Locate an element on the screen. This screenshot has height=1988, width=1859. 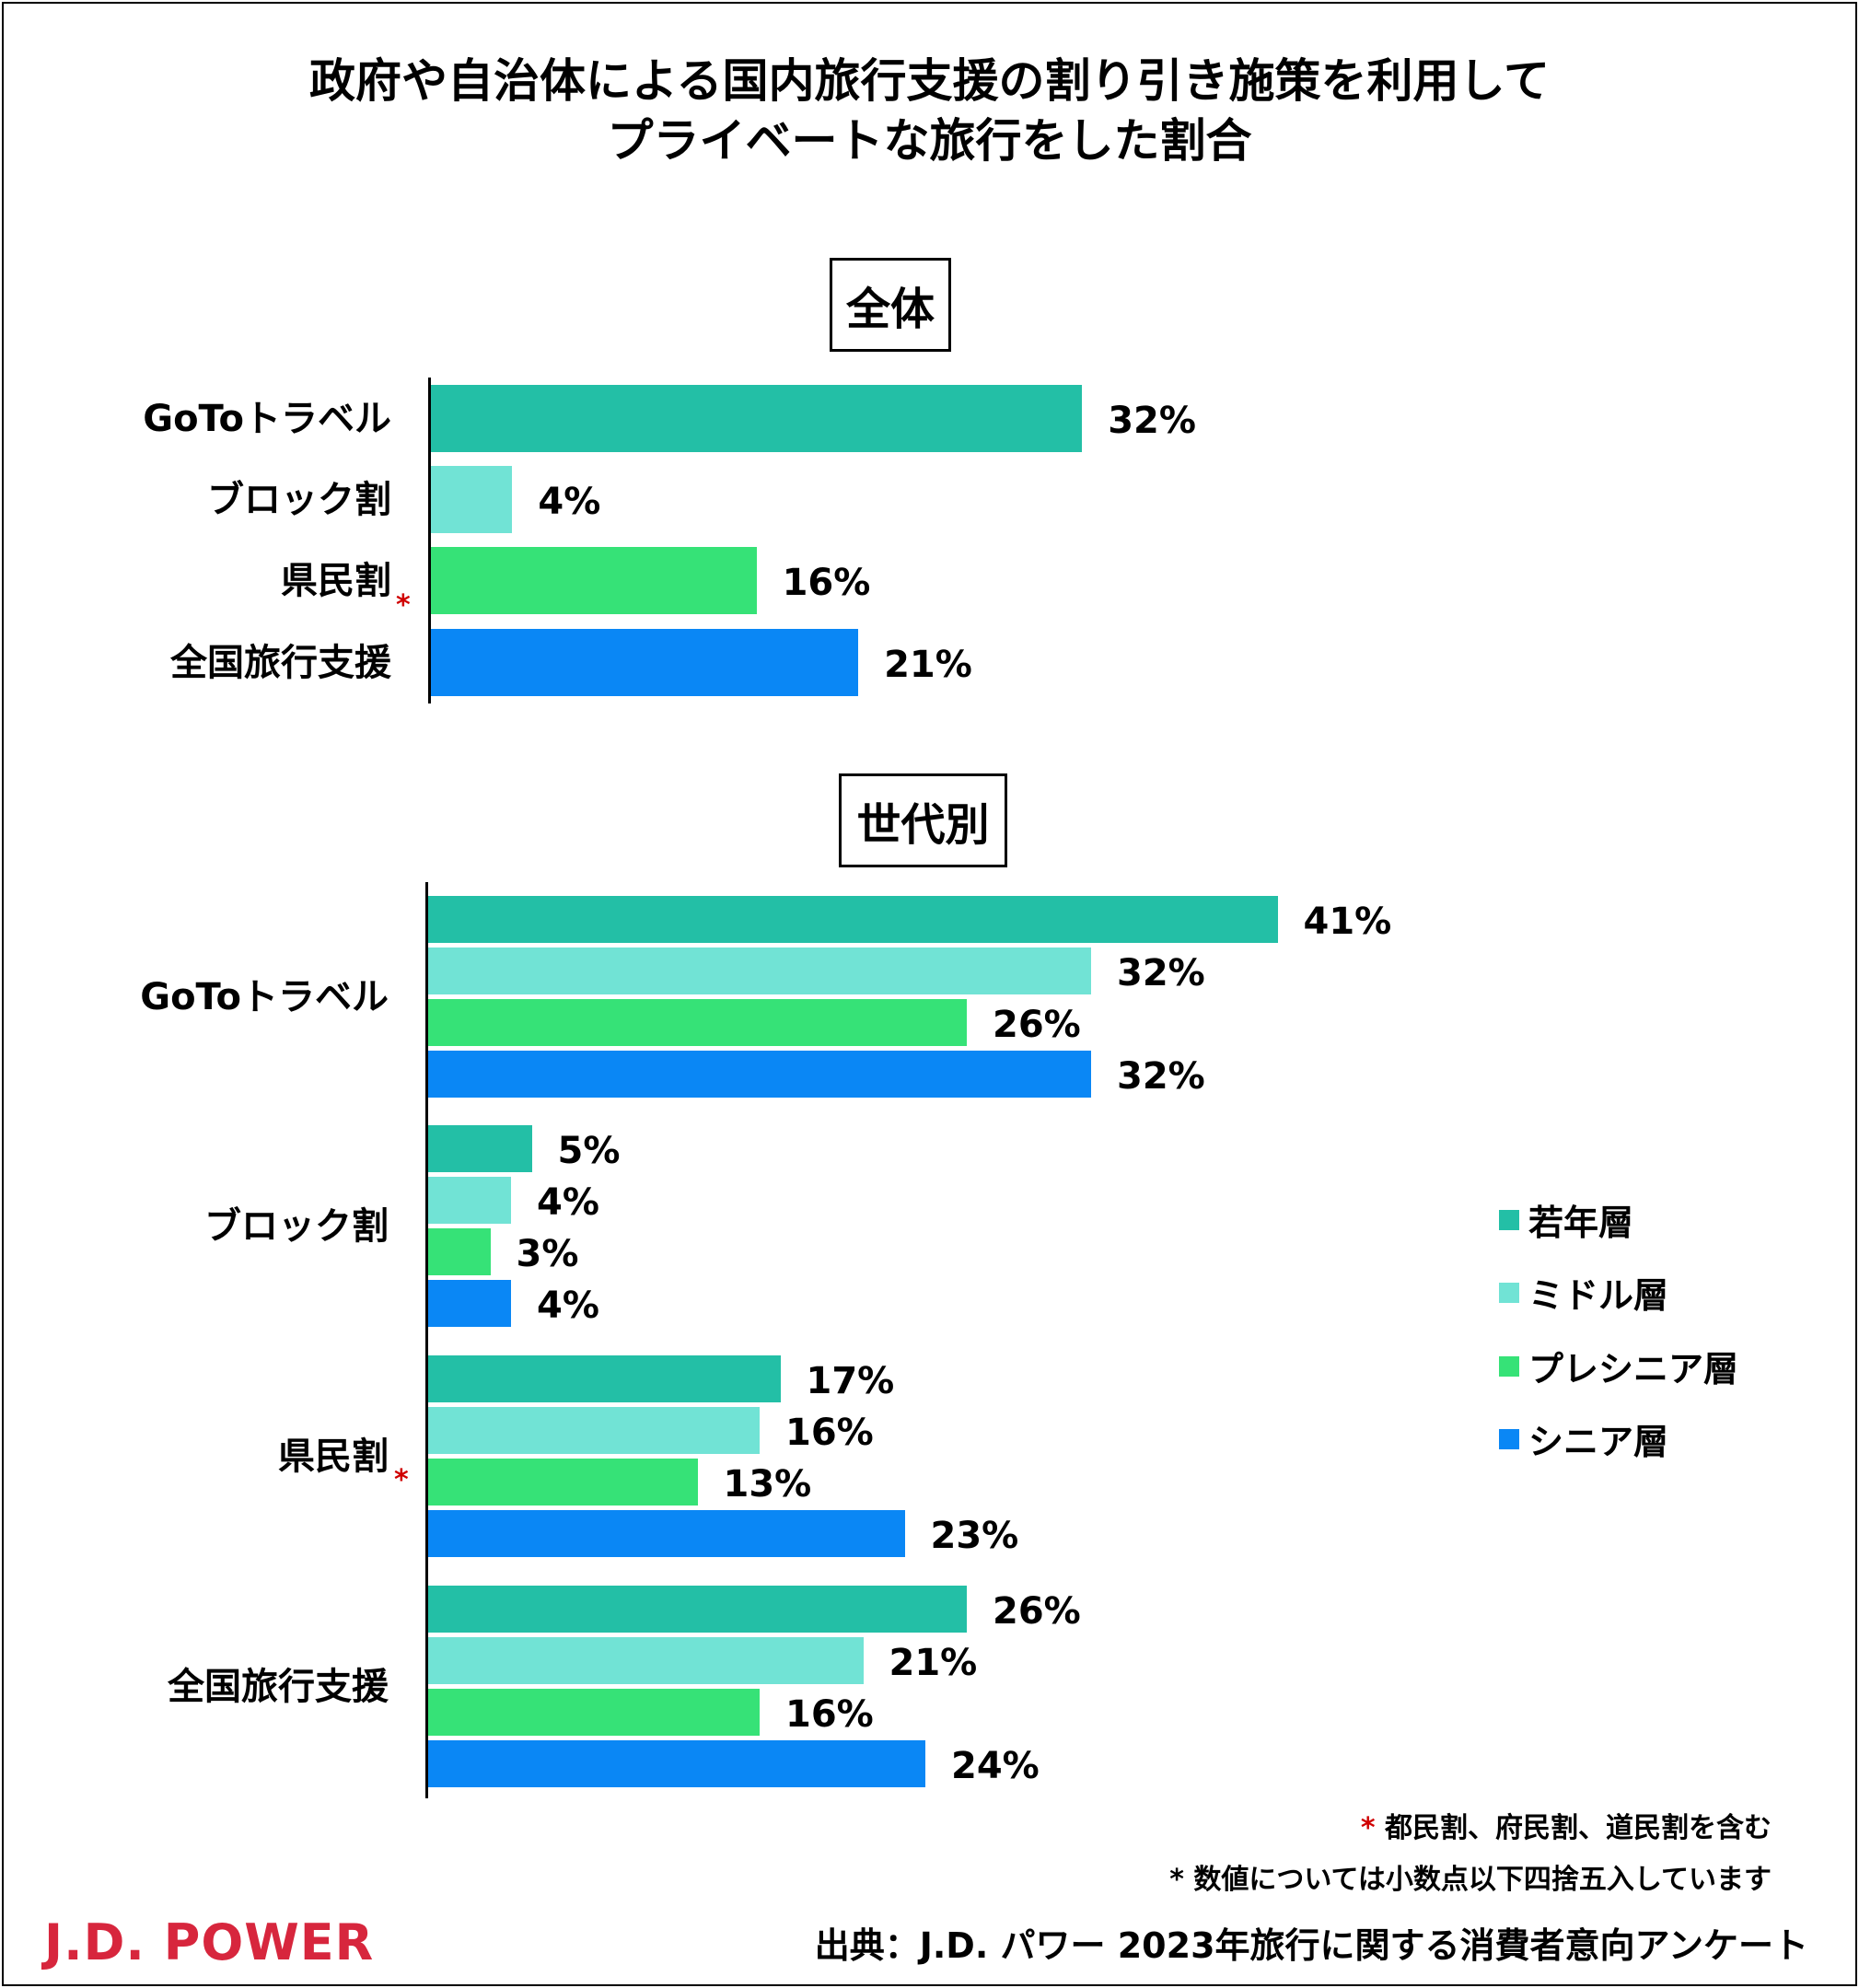
legend-item: ミドル層 is located at coordinates (1583, 1293).